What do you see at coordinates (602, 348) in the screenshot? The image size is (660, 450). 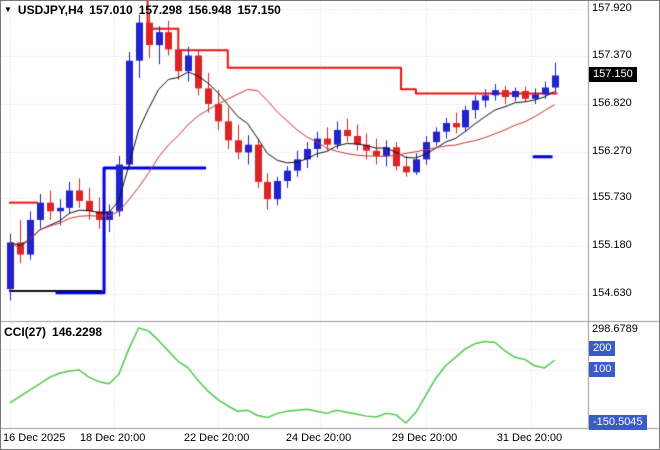 I see `cci-level-200-badge: 200` at bounding box center [602, 348].